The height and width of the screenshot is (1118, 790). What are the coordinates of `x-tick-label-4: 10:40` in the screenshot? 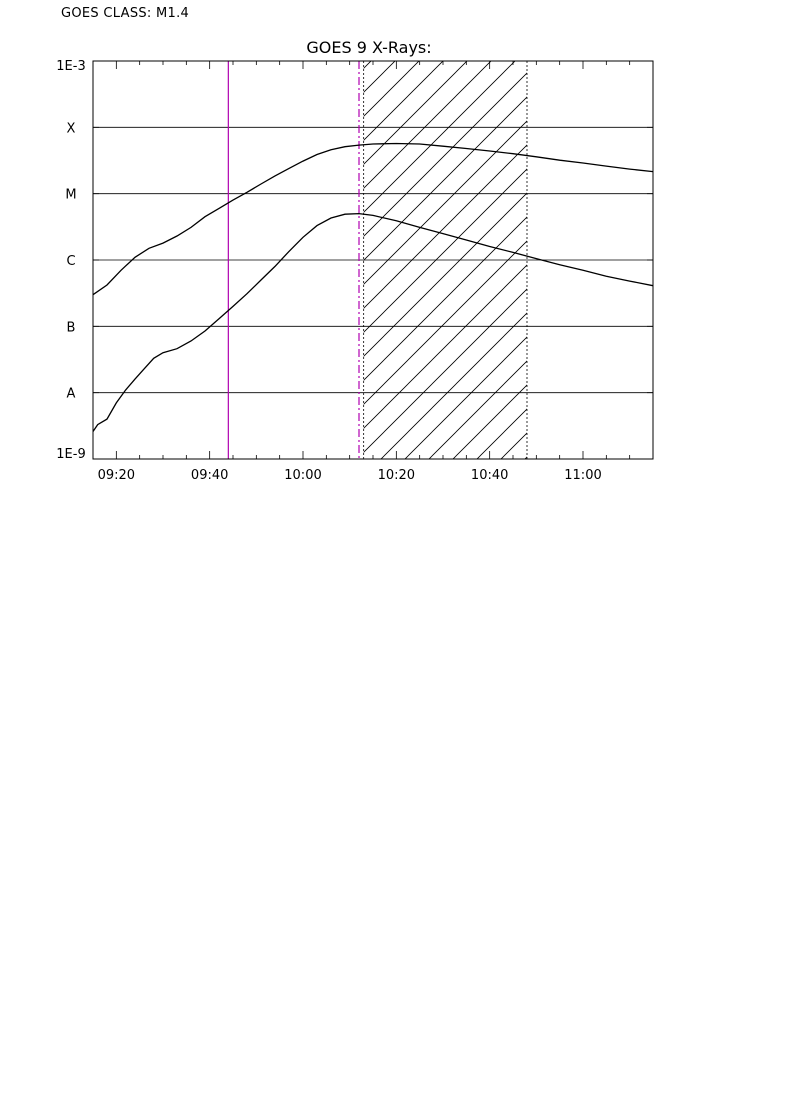 It's located at (489, 475).